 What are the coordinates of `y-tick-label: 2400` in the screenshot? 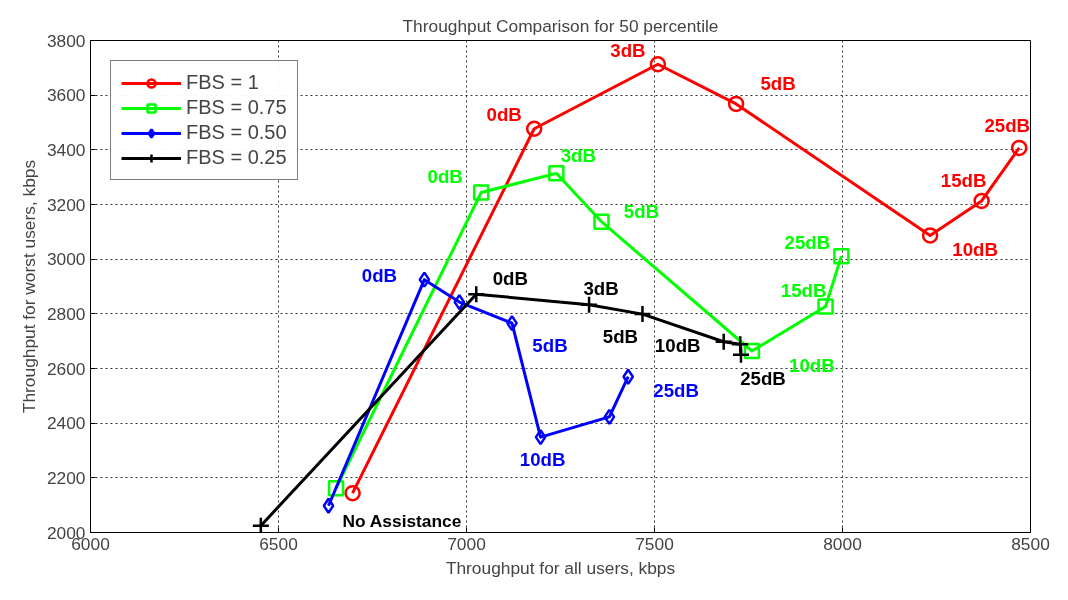 It's located at (66, 423).